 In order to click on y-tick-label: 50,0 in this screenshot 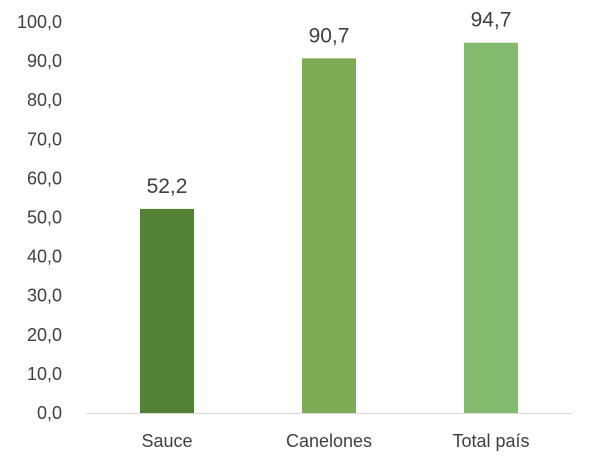, I will do `click(44, 218)`.